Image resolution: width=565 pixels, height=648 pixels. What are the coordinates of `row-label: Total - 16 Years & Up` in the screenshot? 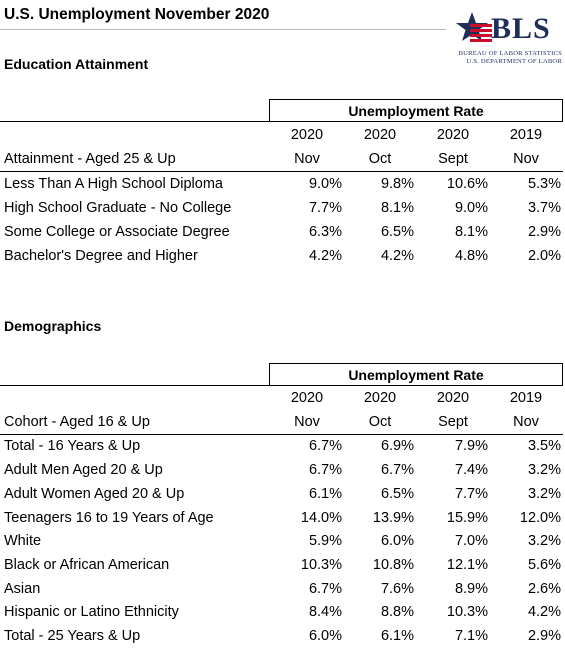 It's located at (72, 446).